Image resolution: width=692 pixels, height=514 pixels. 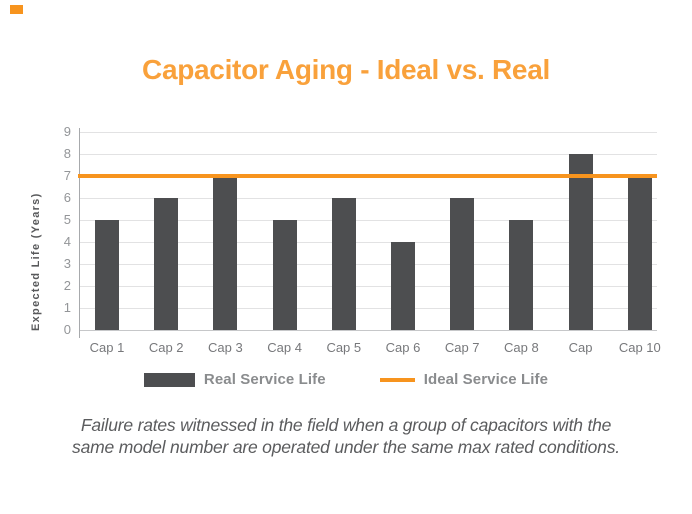 I want to click on x-tick-label-cap-10: Cap 10, so click(x=639, y=347).